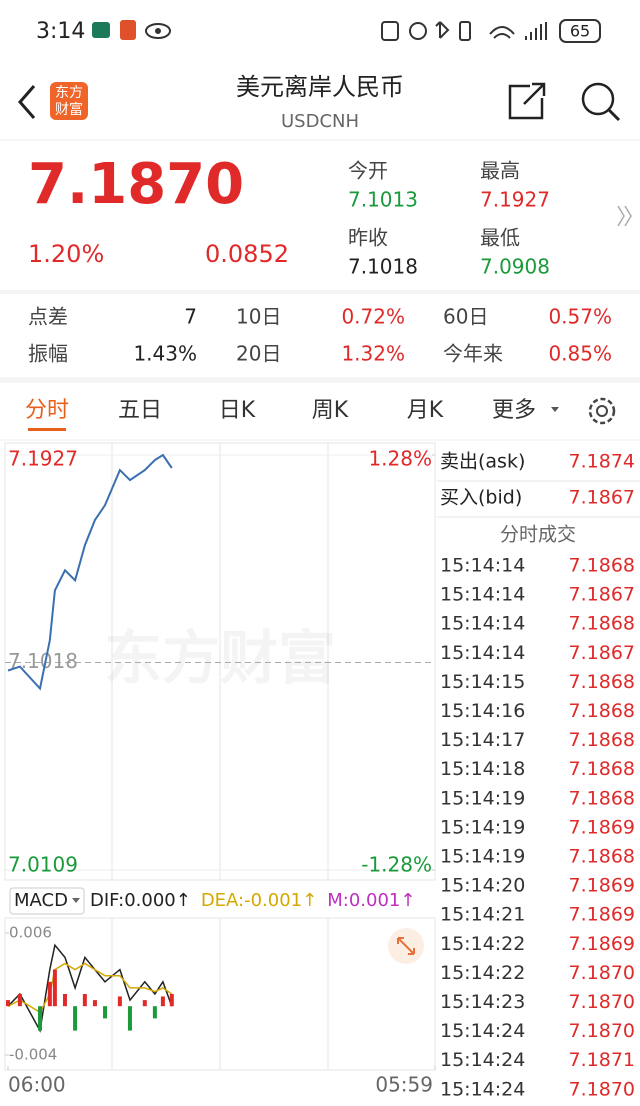 The height and width of the screenshot is (1106, 640). I want to click on battery, so click(580, 31).